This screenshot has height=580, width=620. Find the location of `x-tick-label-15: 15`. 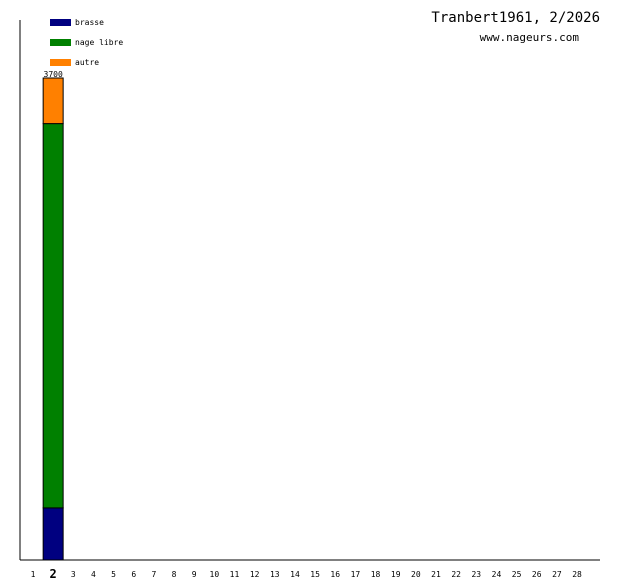

x-tick-label-15: 15 is located at coordinates (315, 574).